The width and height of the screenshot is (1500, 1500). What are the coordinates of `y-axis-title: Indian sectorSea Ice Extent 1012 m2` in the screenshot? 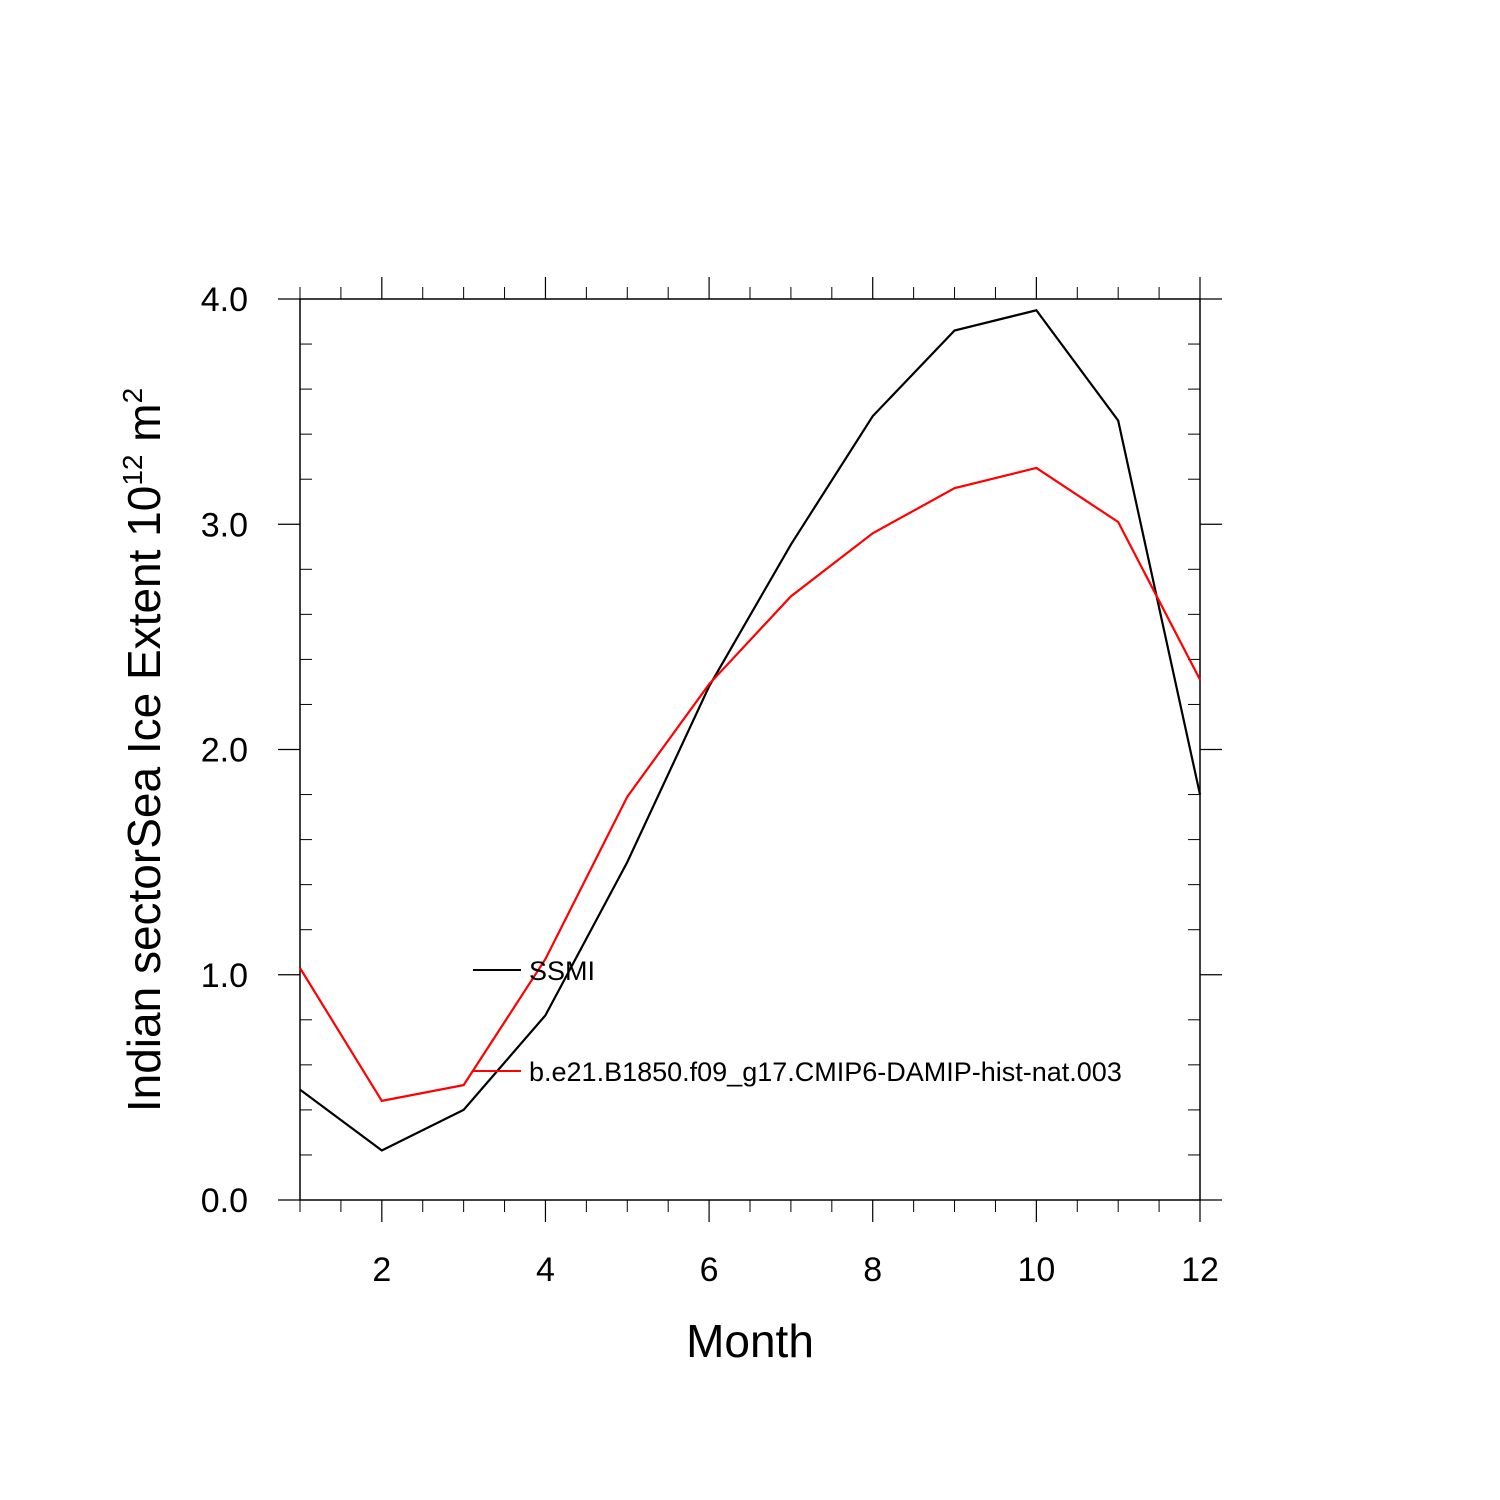 It's located at (143, 750).